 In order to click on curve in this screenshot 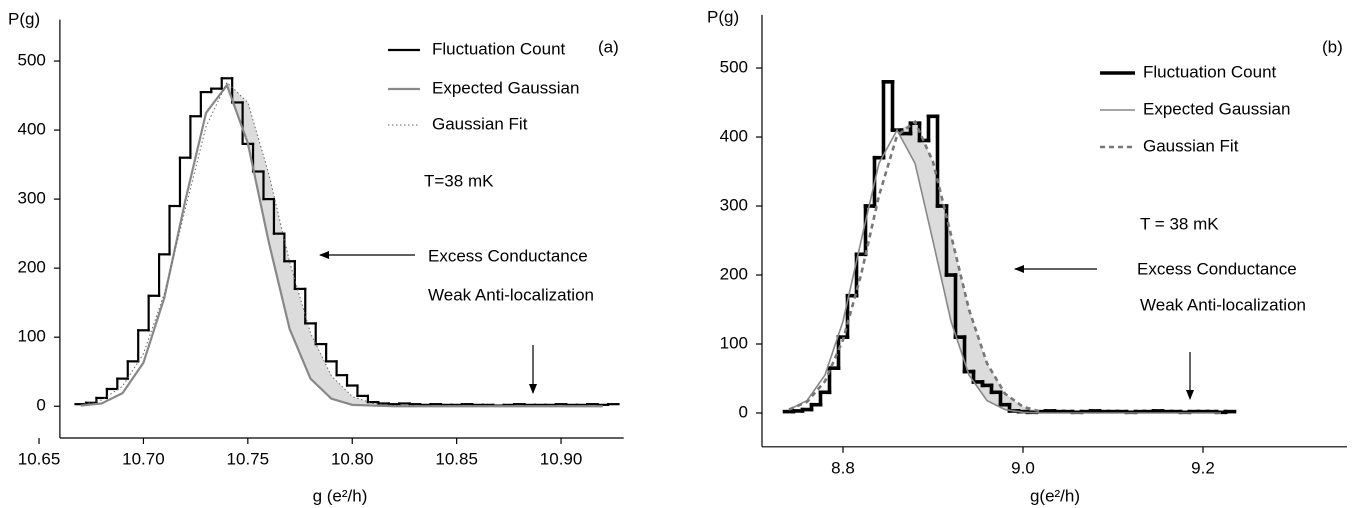, I will do `click(915, 266)`.